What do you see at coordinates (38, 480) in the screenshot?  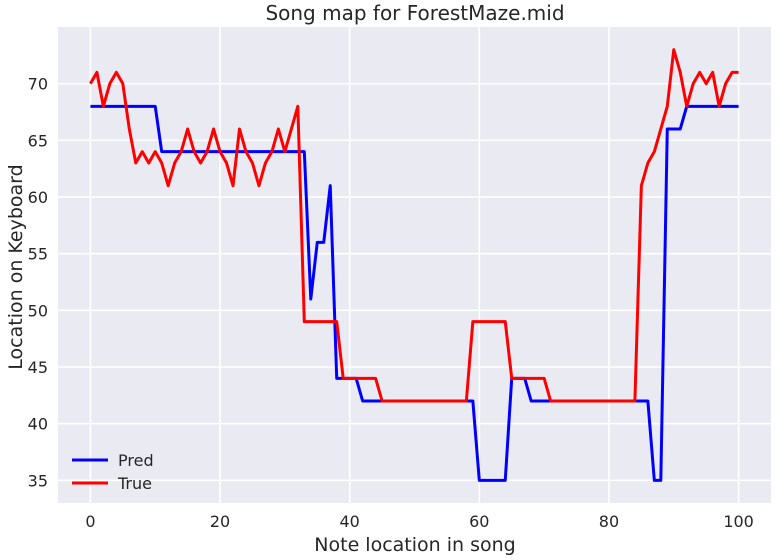 I see `y-tick-label: 35` at bounding box center [38, 480].